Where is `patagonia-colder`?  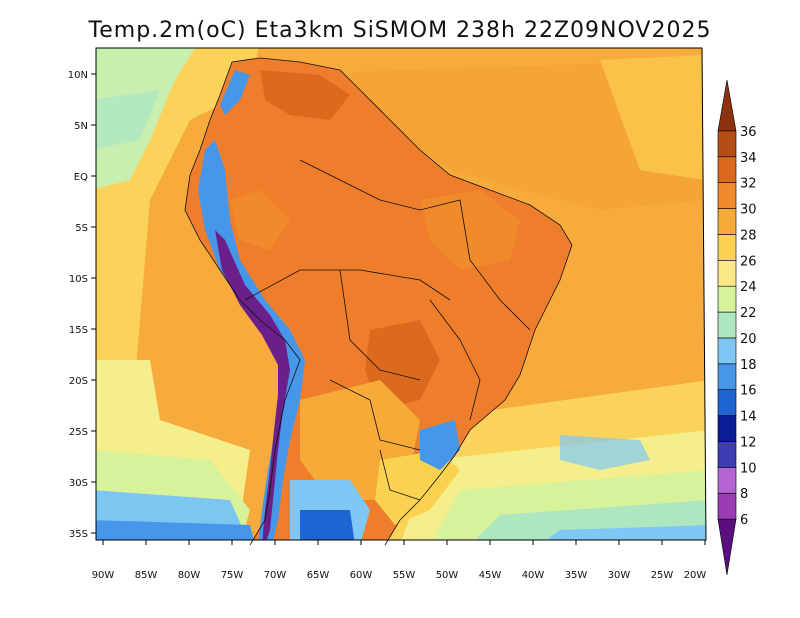
patagonia-colder is located at coordinates (327, 525).